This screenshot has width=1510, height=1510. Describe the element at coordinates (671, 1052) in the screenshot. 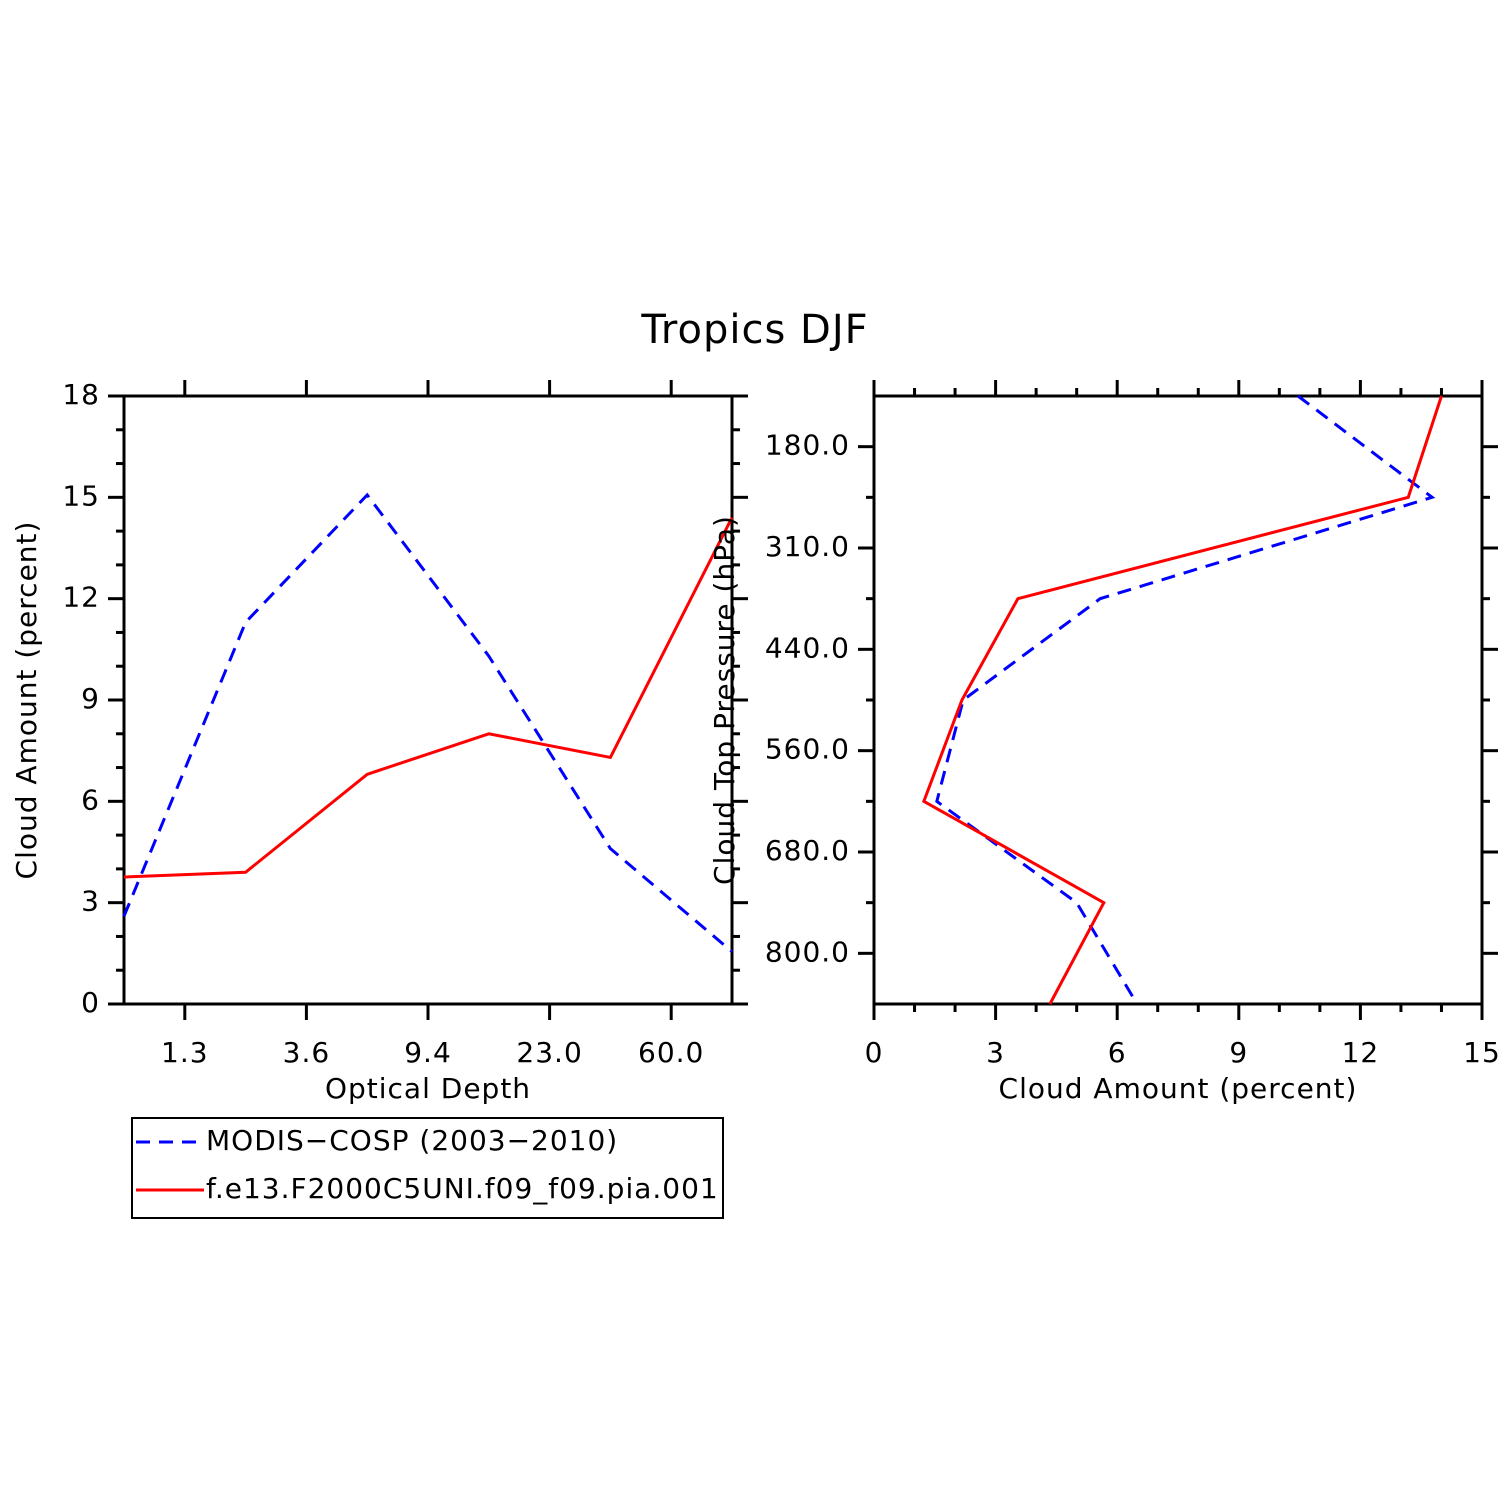

I see `x-tick-label: 60.0` at that location.